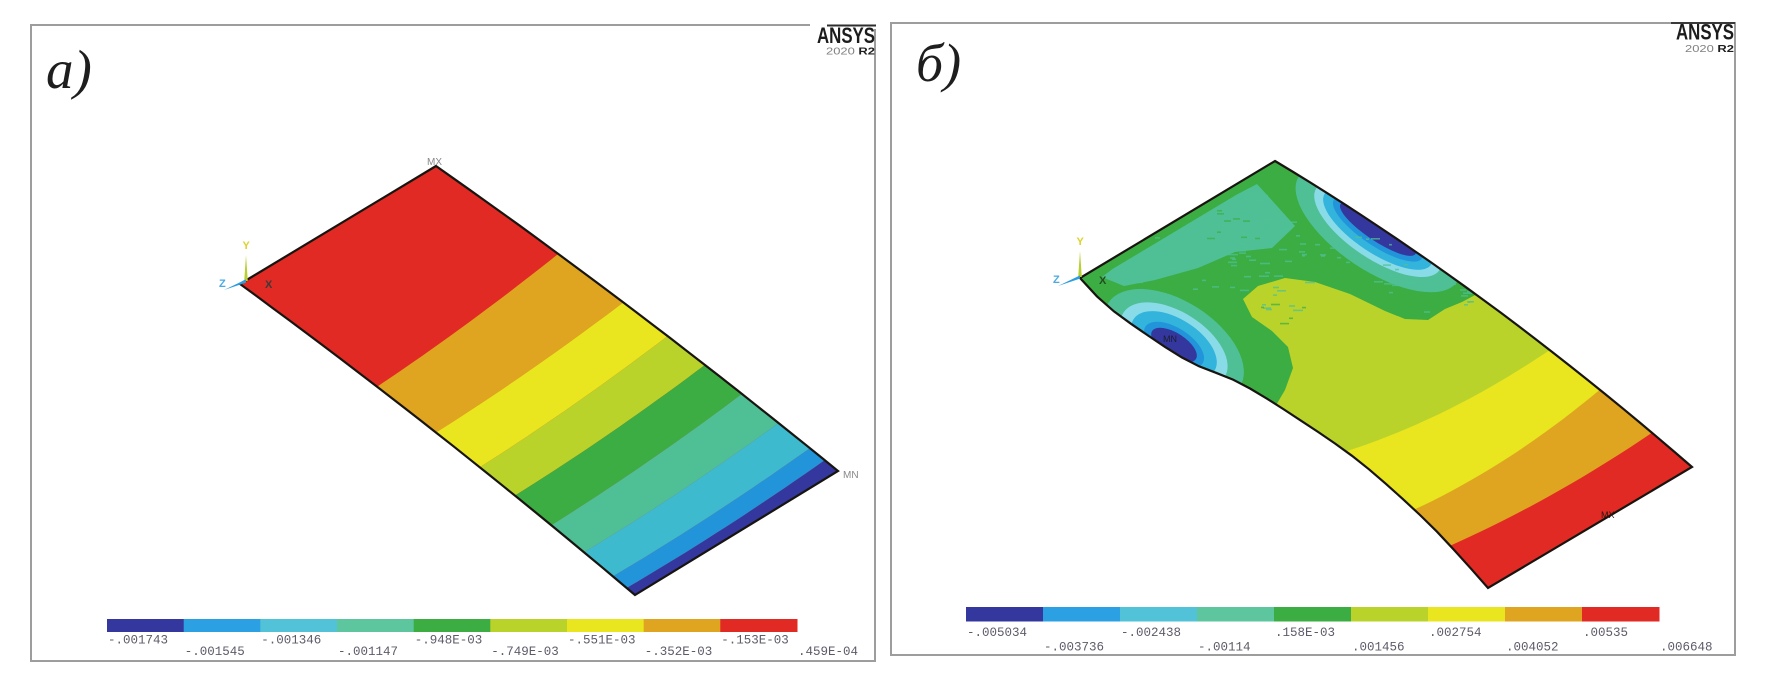  Describe the element at coordinates (215, 652) in the screenshot. I see `svg-text: -.001545` at that location.